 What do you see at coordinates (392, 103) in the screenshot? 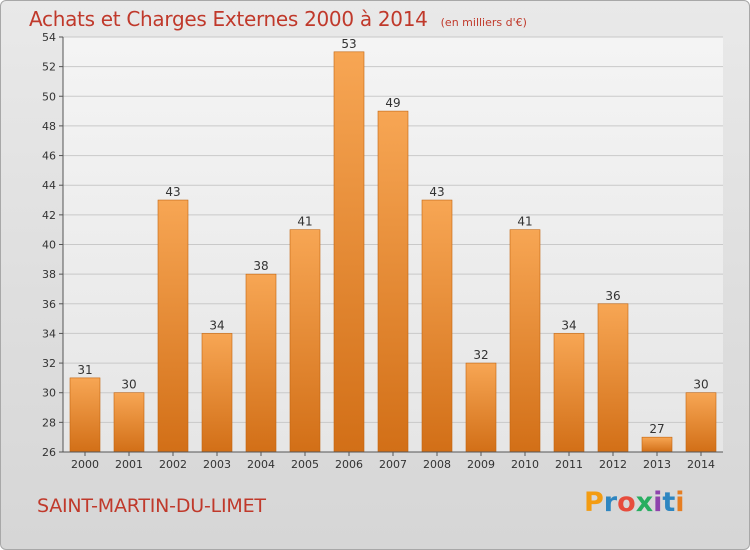
I see `data-label: 49` at bounding box center [392, 103].